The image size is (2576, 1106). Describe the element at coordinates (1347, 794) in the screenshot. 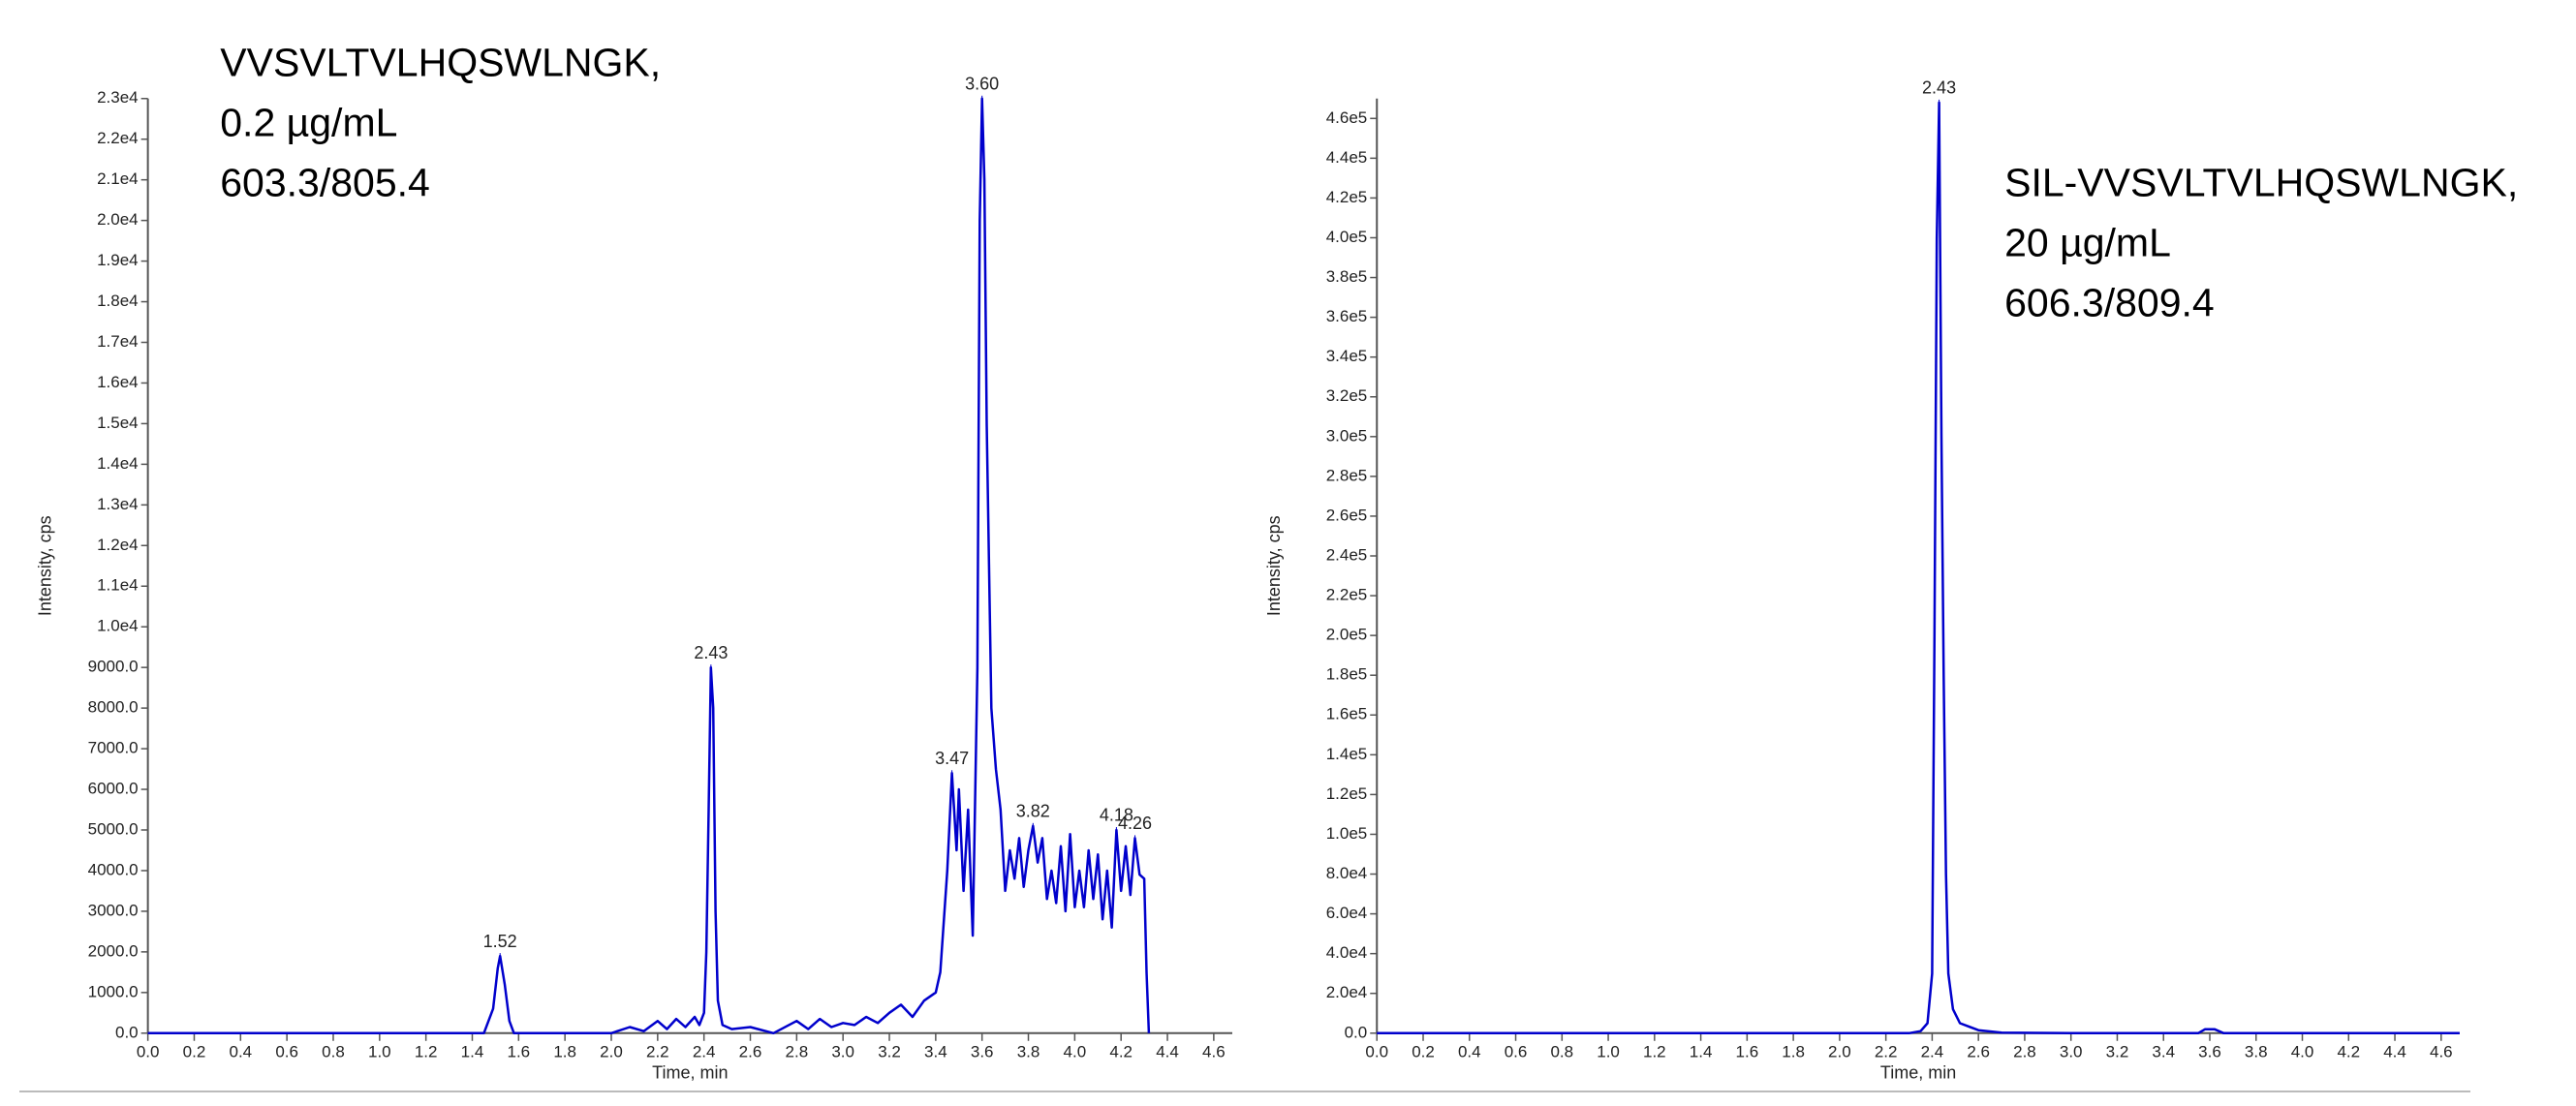

I see `y-tick-label: 1.2e5` at that location.